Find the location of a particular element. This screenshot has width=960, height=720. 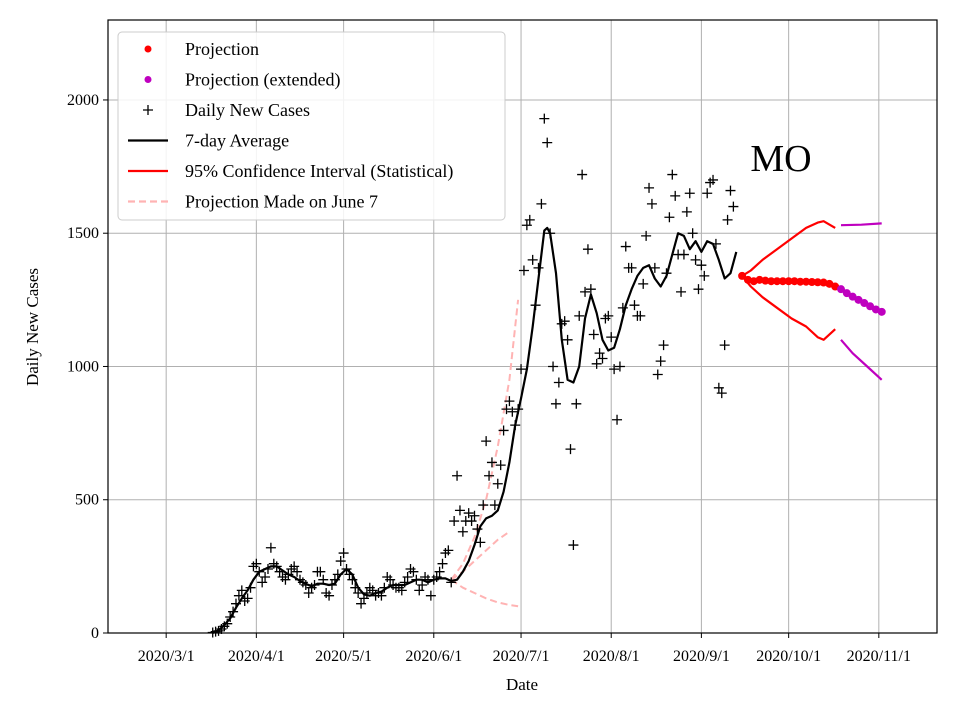

legend-label: Daily New Cases is located at coordinates (247, 110).